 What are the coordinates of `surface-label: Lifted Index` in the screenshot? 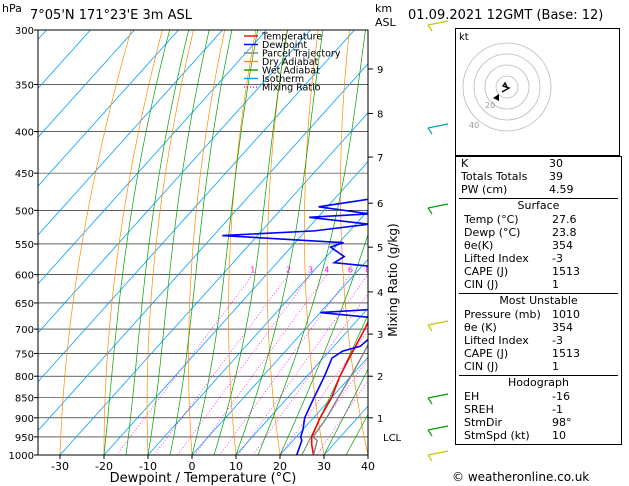 It's located at (496, 258).